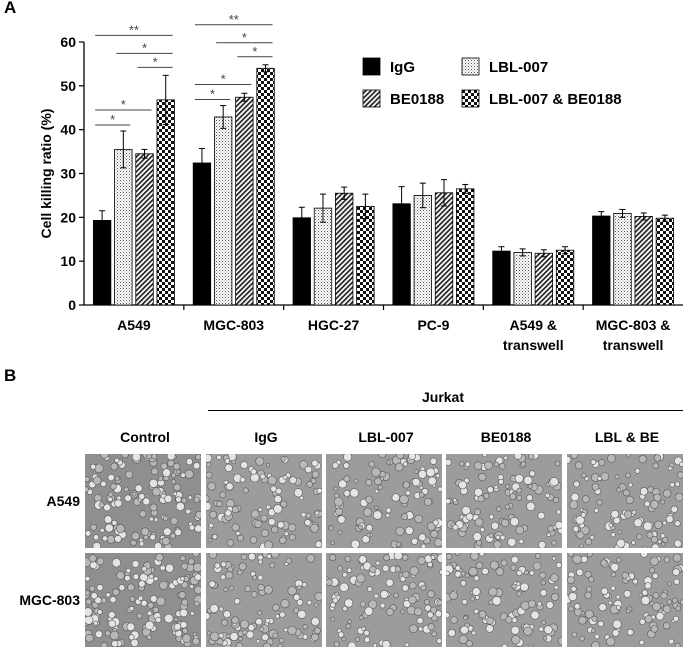  I want to click on panel-b-letter: B, so click(10, 375).